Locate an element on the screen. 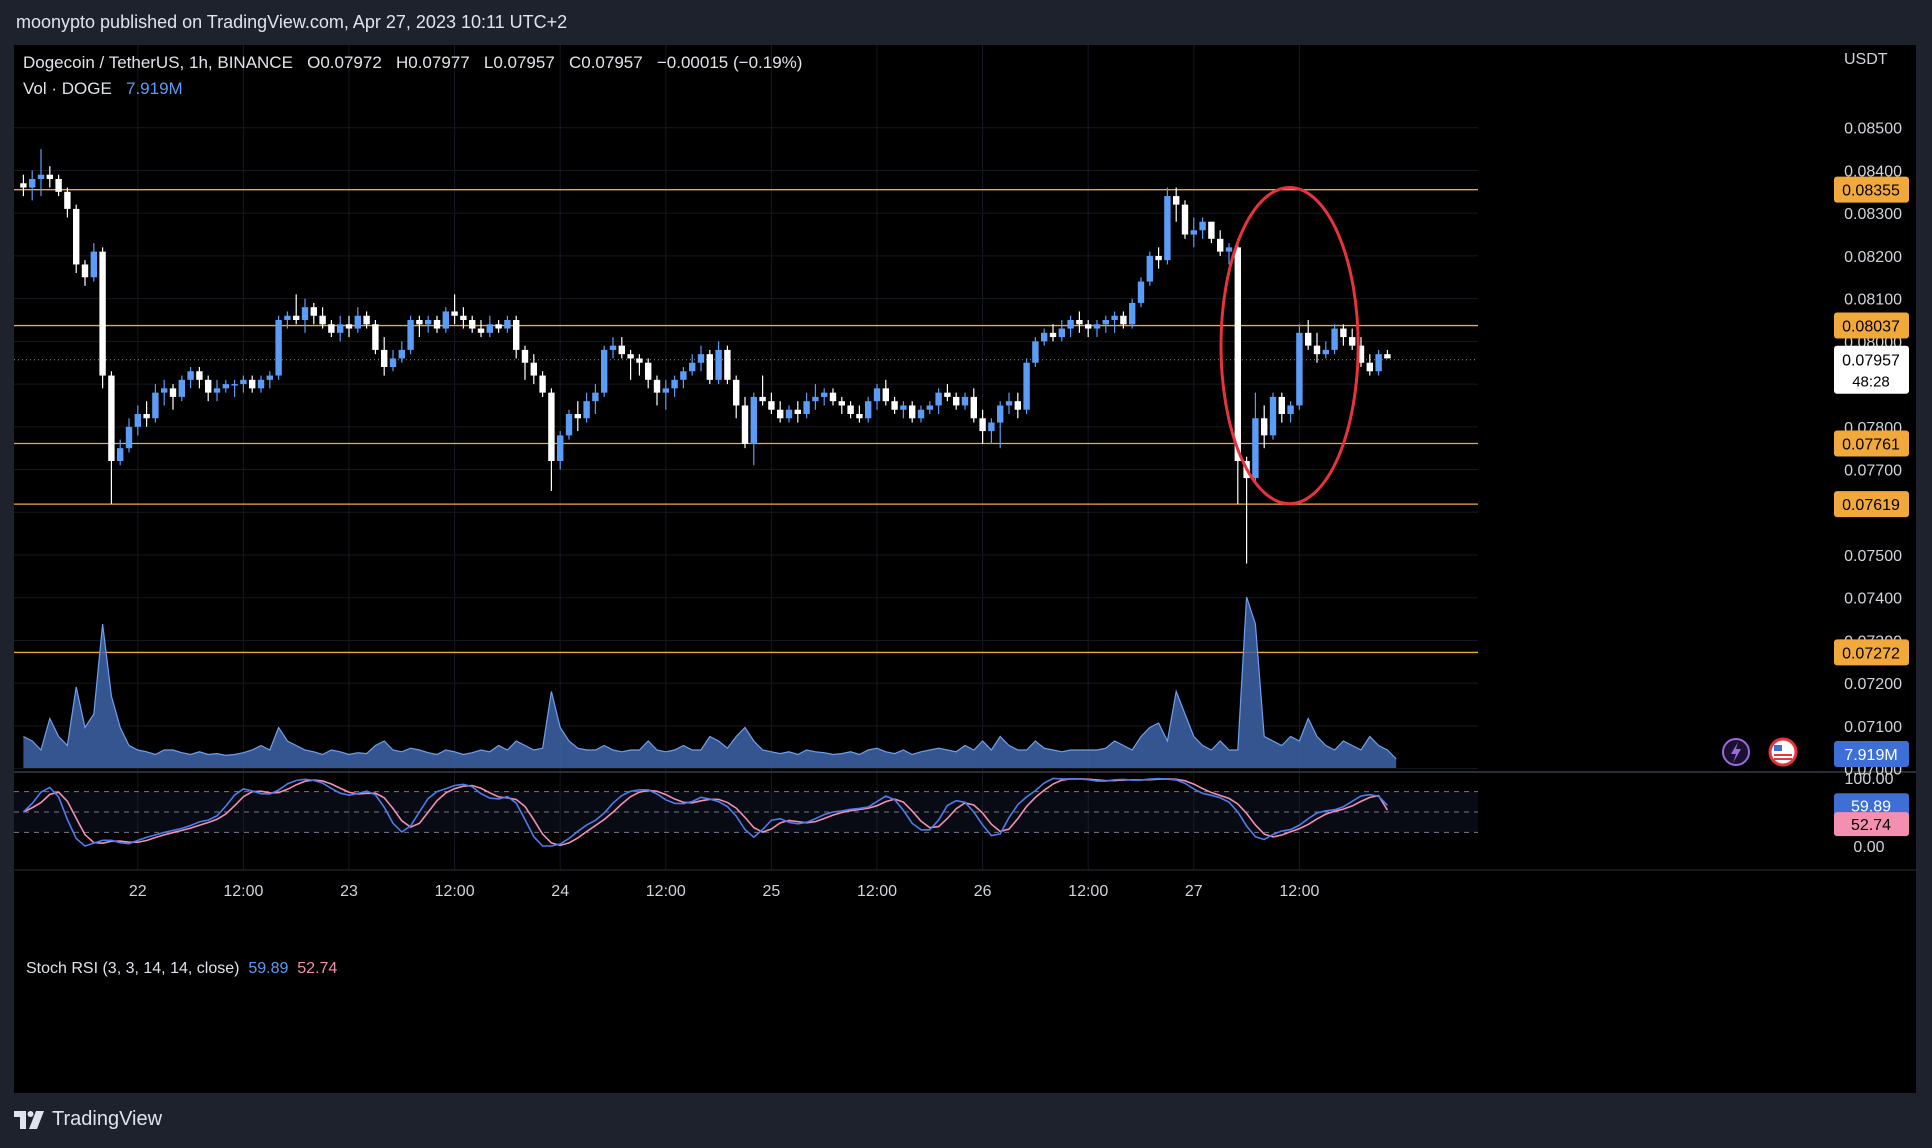 The height and width of the screenshot is (1148, 1932). price-change: −0.00015 (−0.19%) is located at coordinates (729, 62).